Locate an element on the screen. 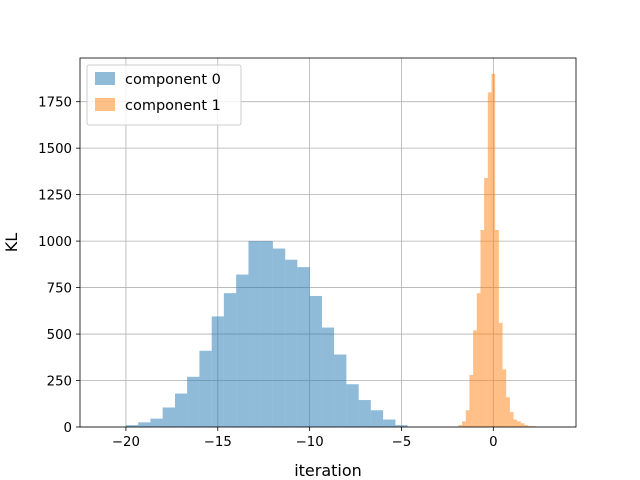 This screenshot has width=640, height=480. legend-box is located at coordinates (164, 95).